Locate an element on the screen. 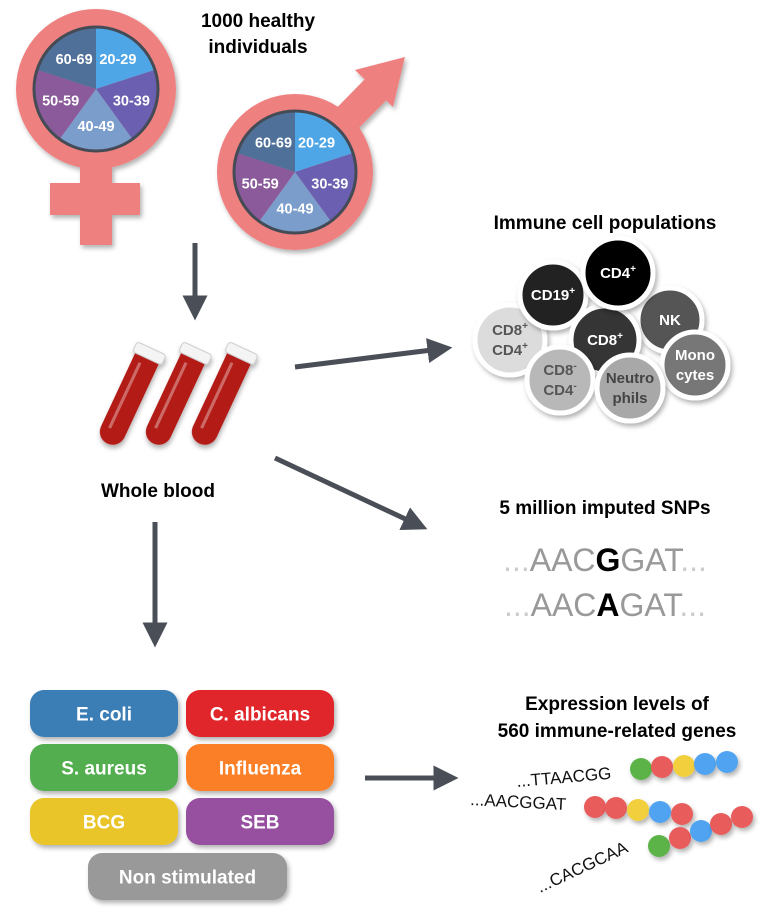  stimulus-label: BCG is located at coordinates (104, 823).